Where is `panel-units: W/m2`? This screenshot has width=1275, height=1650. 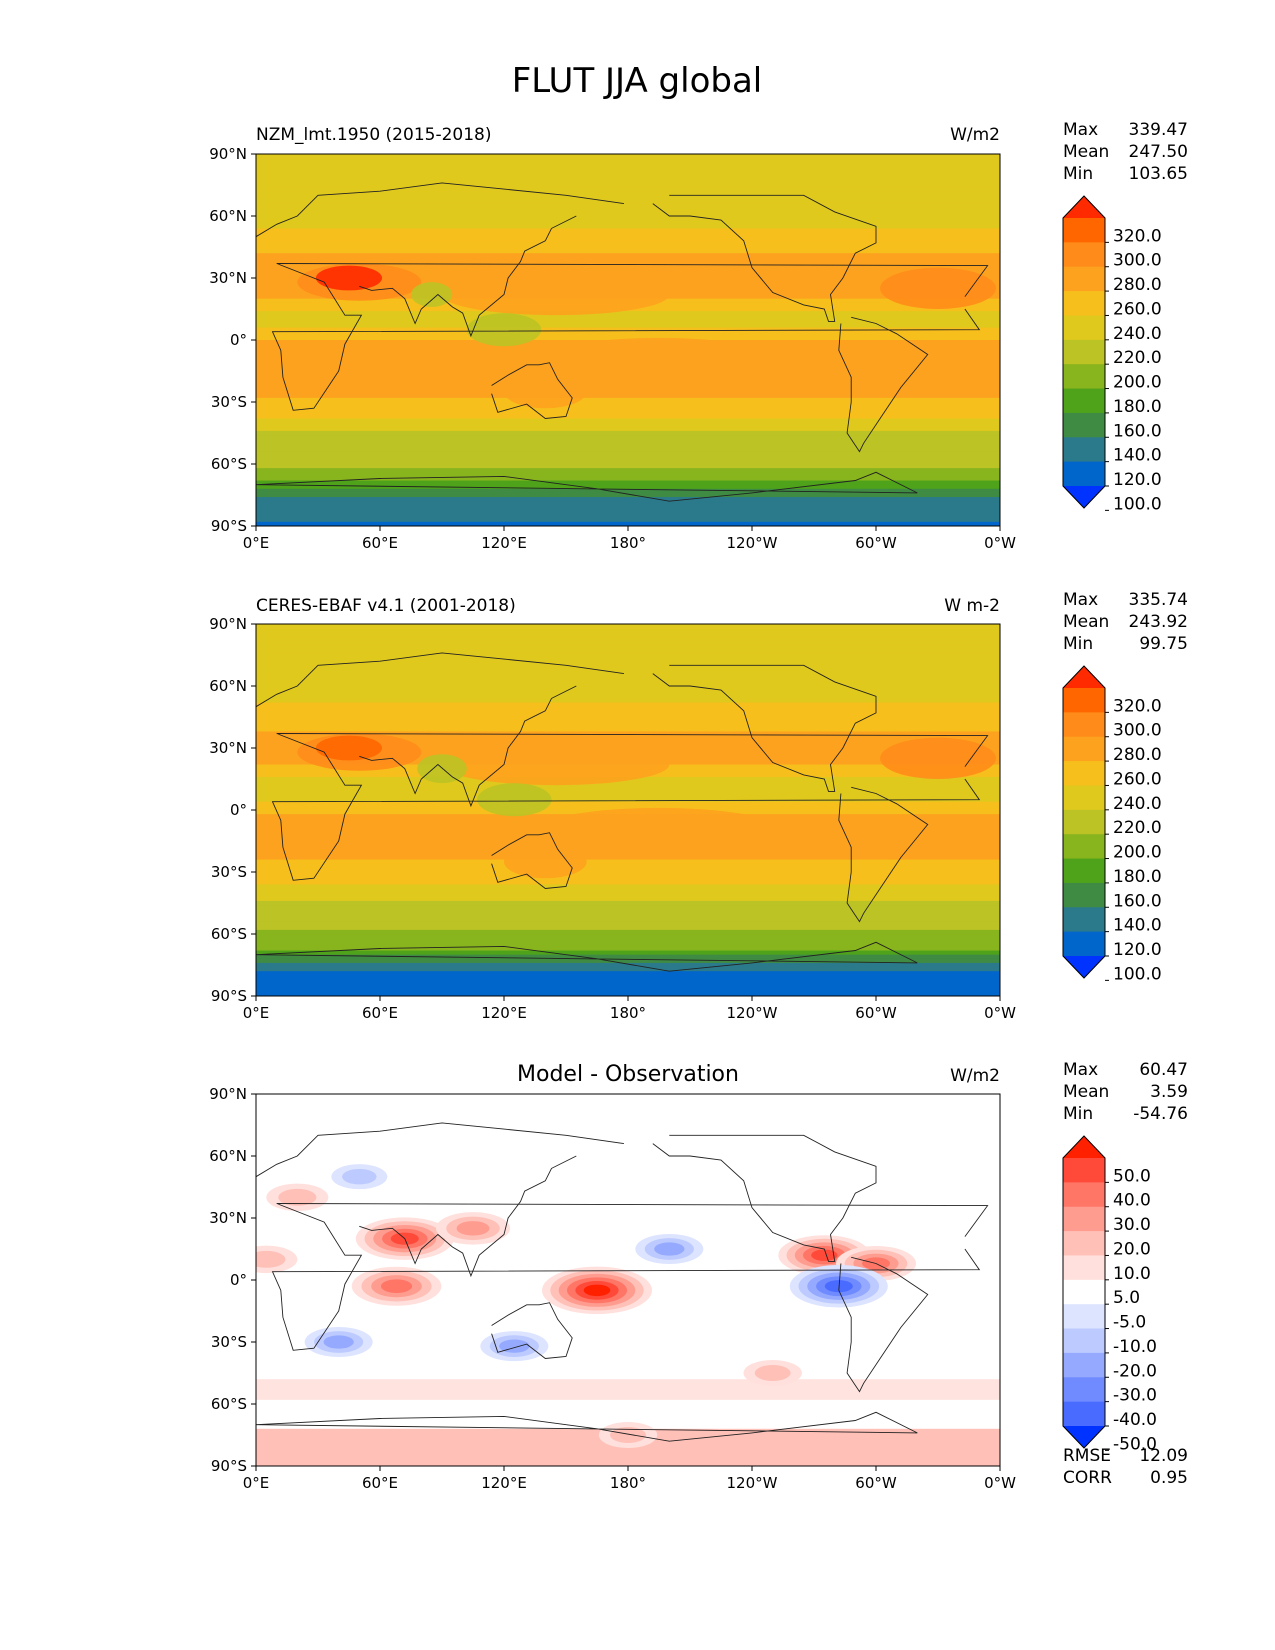 panel-units: W/m2 is located at coordinates (975, 1076).